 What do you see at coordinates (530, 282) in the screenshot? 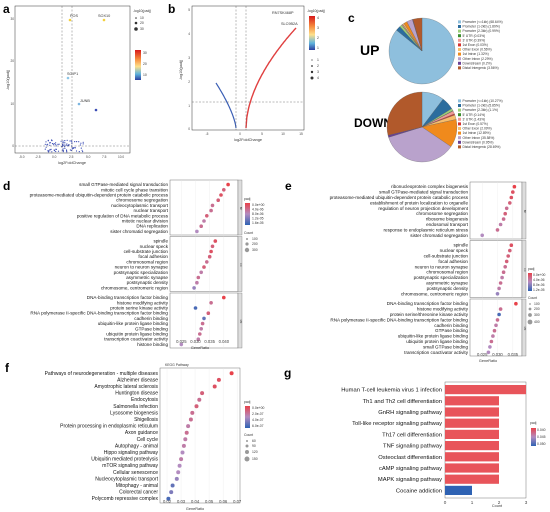
I see `panel-e-colorbar` at bounding box center [530, 282].